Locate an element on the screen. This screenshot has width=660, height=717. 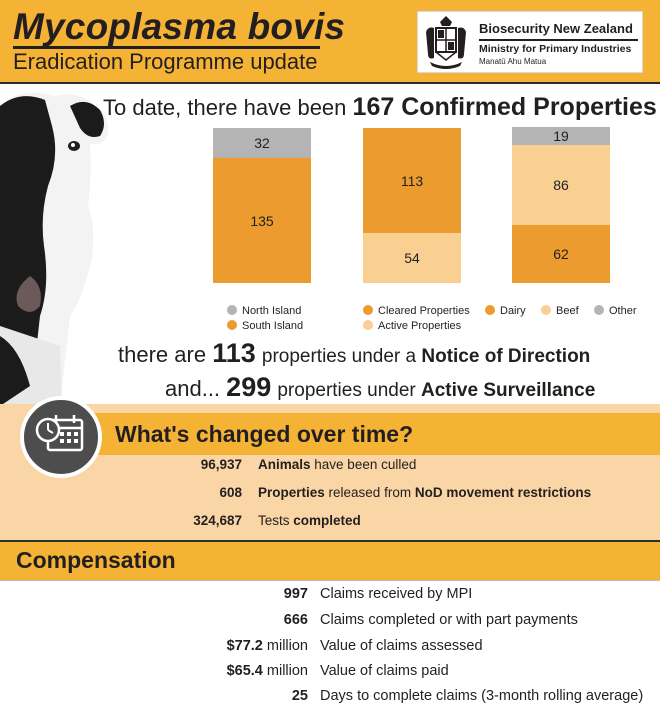
bar-type-other: 19 is located at coordinates (561, 136).